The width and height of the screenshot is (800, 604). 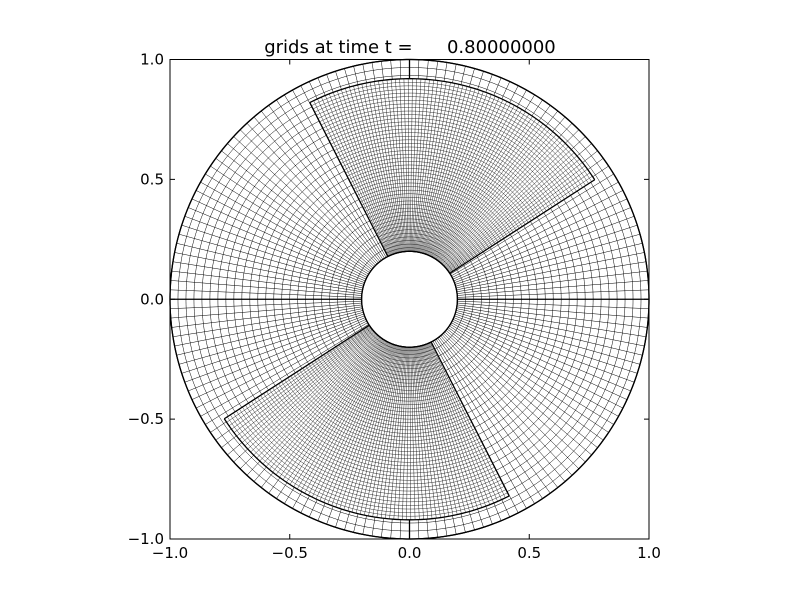 What do you see at coordinates (170, 553) in the screenshot?
I see `x-tick-label: −1.0` at bounding box center [170, 553].